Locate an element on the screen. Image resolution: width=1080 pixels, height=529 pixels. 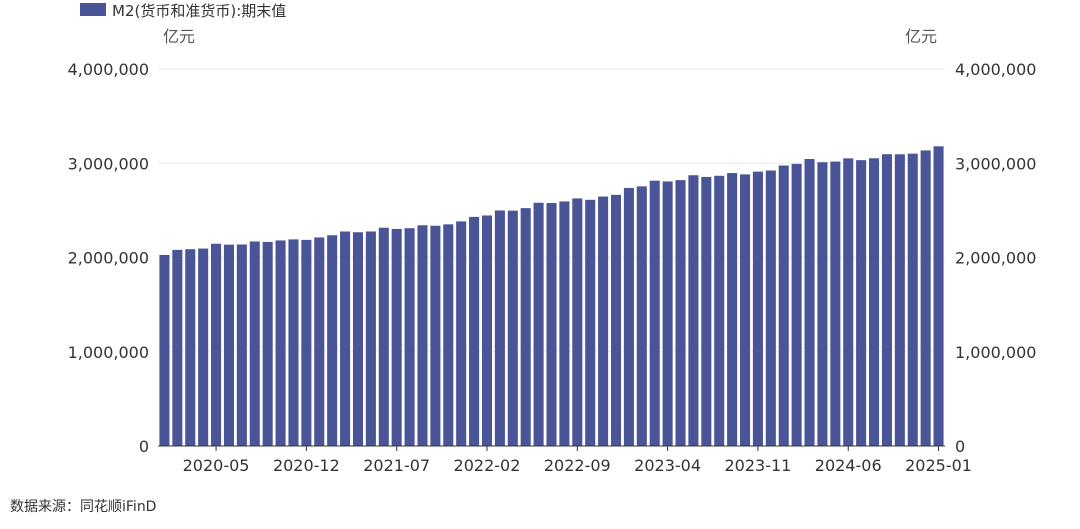
left-y-tick-label: 2,000,000 is located at coordinates (108, 258).